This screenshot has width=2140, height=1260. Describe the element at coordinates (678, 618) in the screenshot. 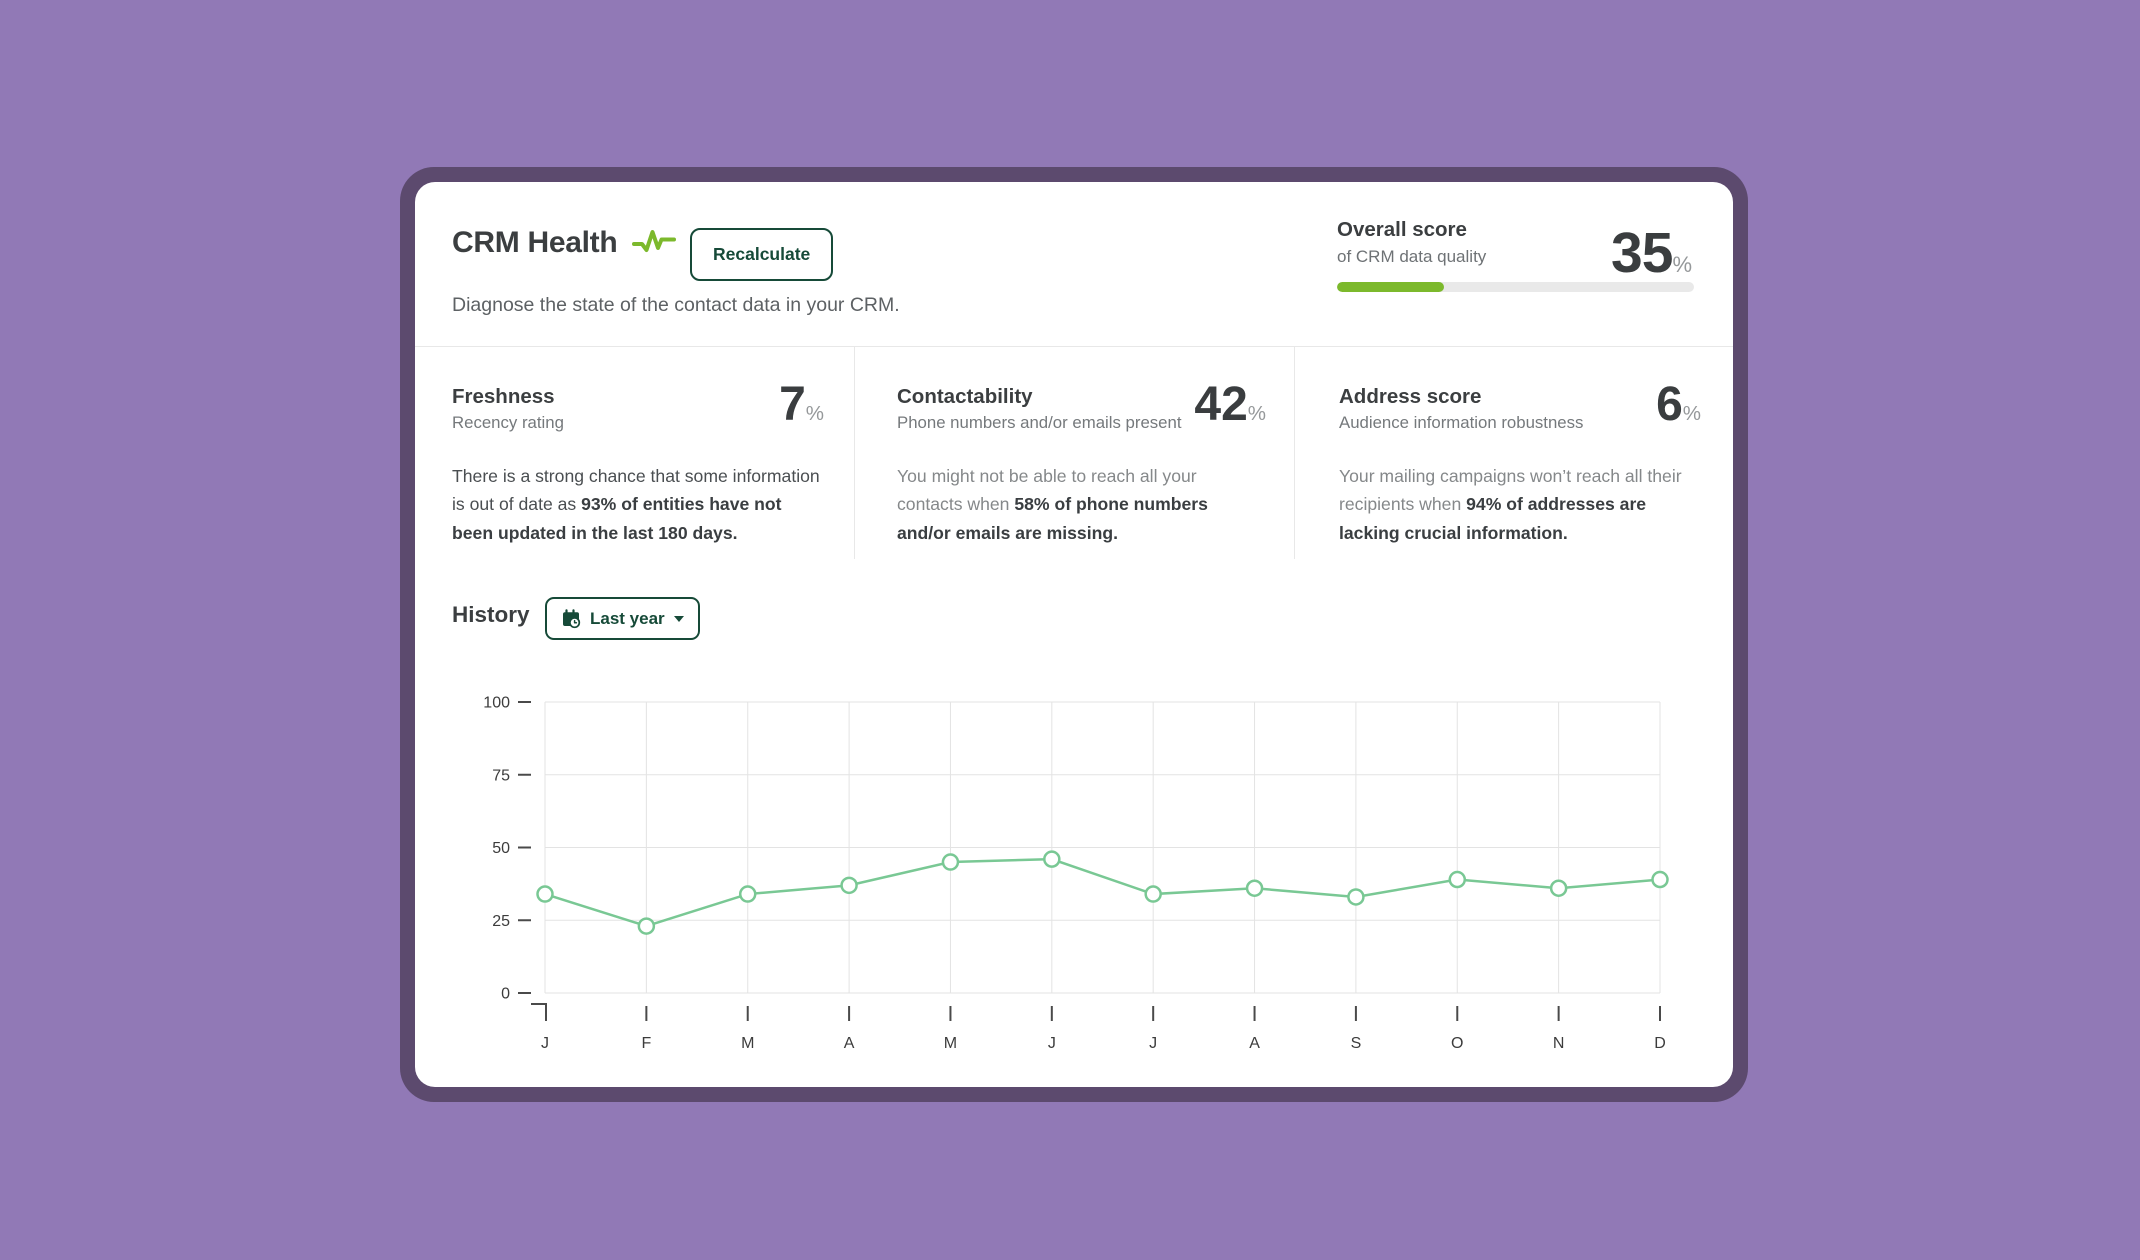

I see `chevron-down-icon` at that location.